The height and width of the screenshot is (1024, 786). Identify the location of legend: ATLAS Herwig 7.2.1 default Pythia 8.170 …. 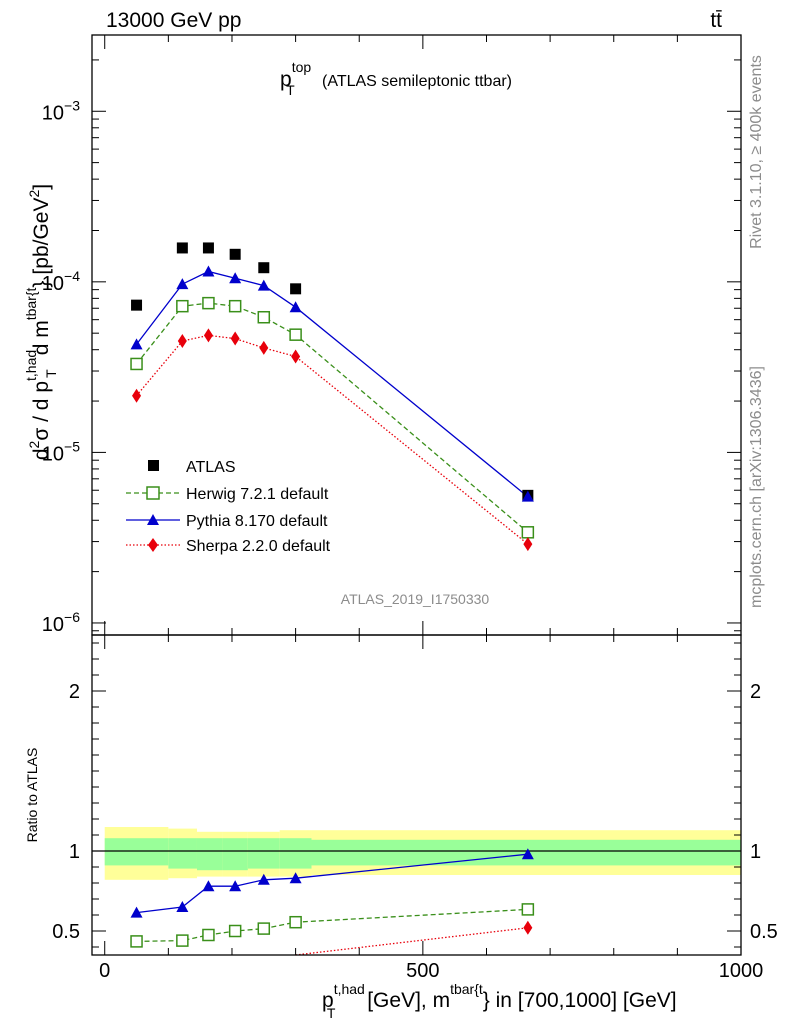
(228, 507).